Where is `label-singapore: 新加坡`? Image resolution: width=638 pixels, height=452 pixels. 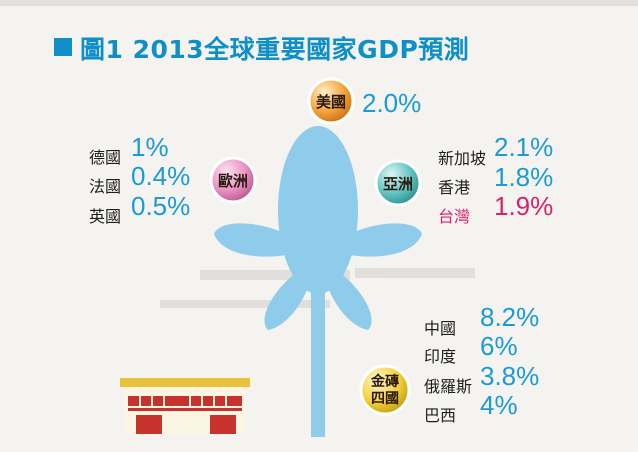 label-singapore: 新加坡 is located at coordinates (462, 158).